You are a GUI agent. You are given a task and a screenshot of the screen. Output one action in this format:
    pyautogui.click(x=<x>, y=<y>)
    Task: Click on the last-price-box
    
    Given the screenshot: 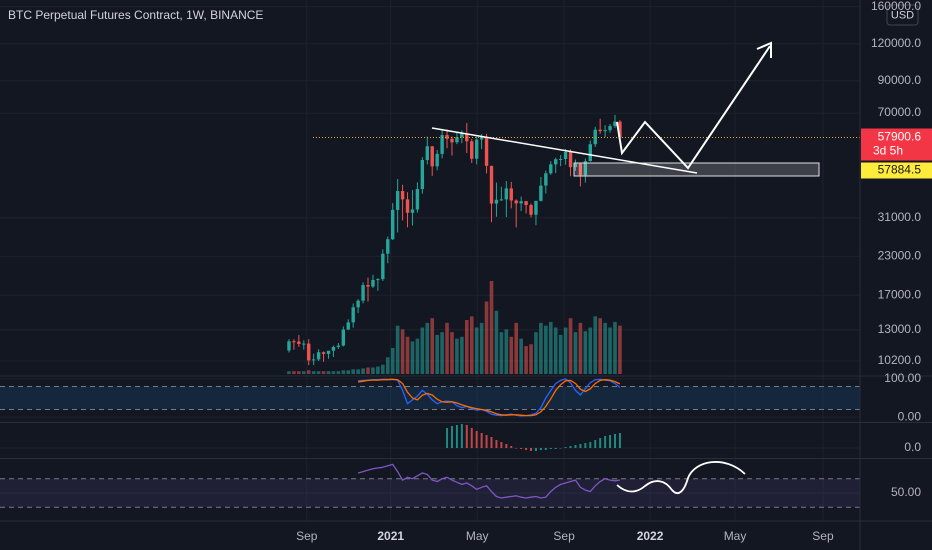 What is the action you would take?
    pyautogui.click(x=896, y=144)
    